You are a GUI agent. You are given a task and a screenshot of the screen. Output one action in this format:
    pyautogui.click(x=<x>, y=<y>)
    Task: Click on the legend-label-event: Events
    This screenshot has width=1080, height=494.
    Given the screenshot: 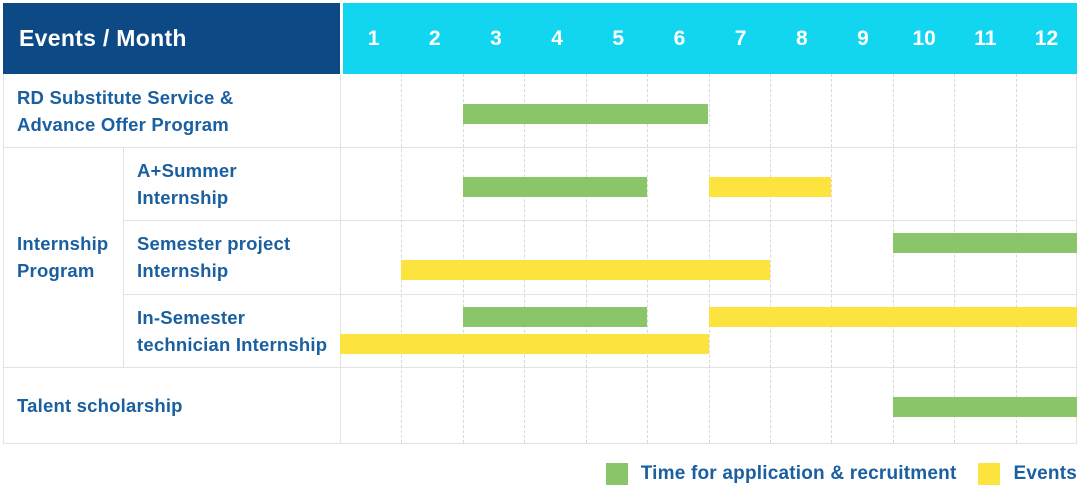 What is the action you would take?
    pyautogui.click(x=1045, y=473)
    